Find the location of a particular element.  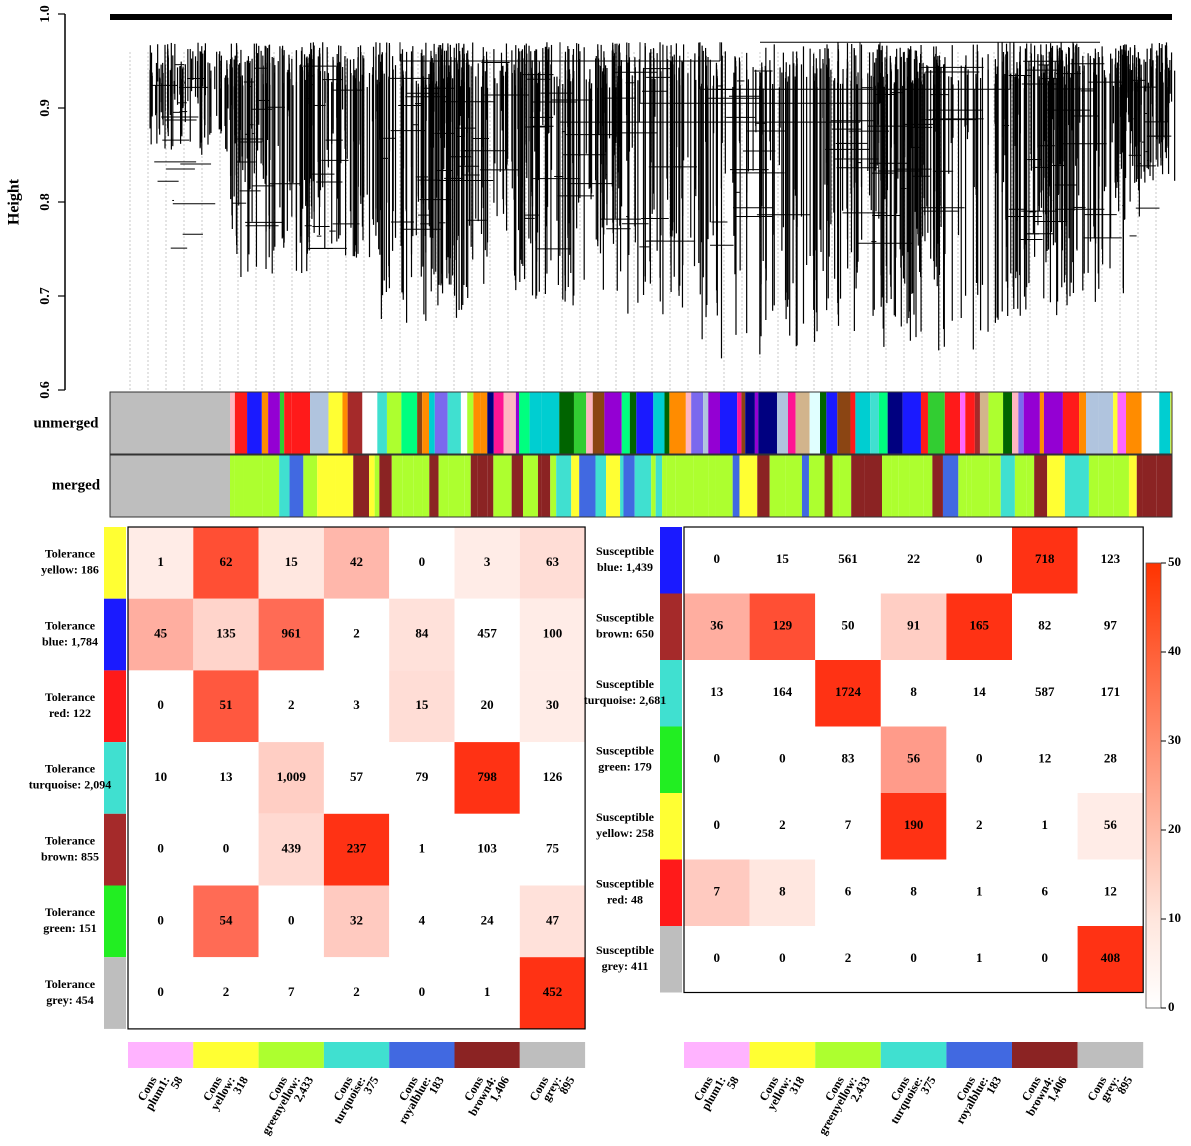

left_table-cell-value: 439 is located at coordinates (292, 848).